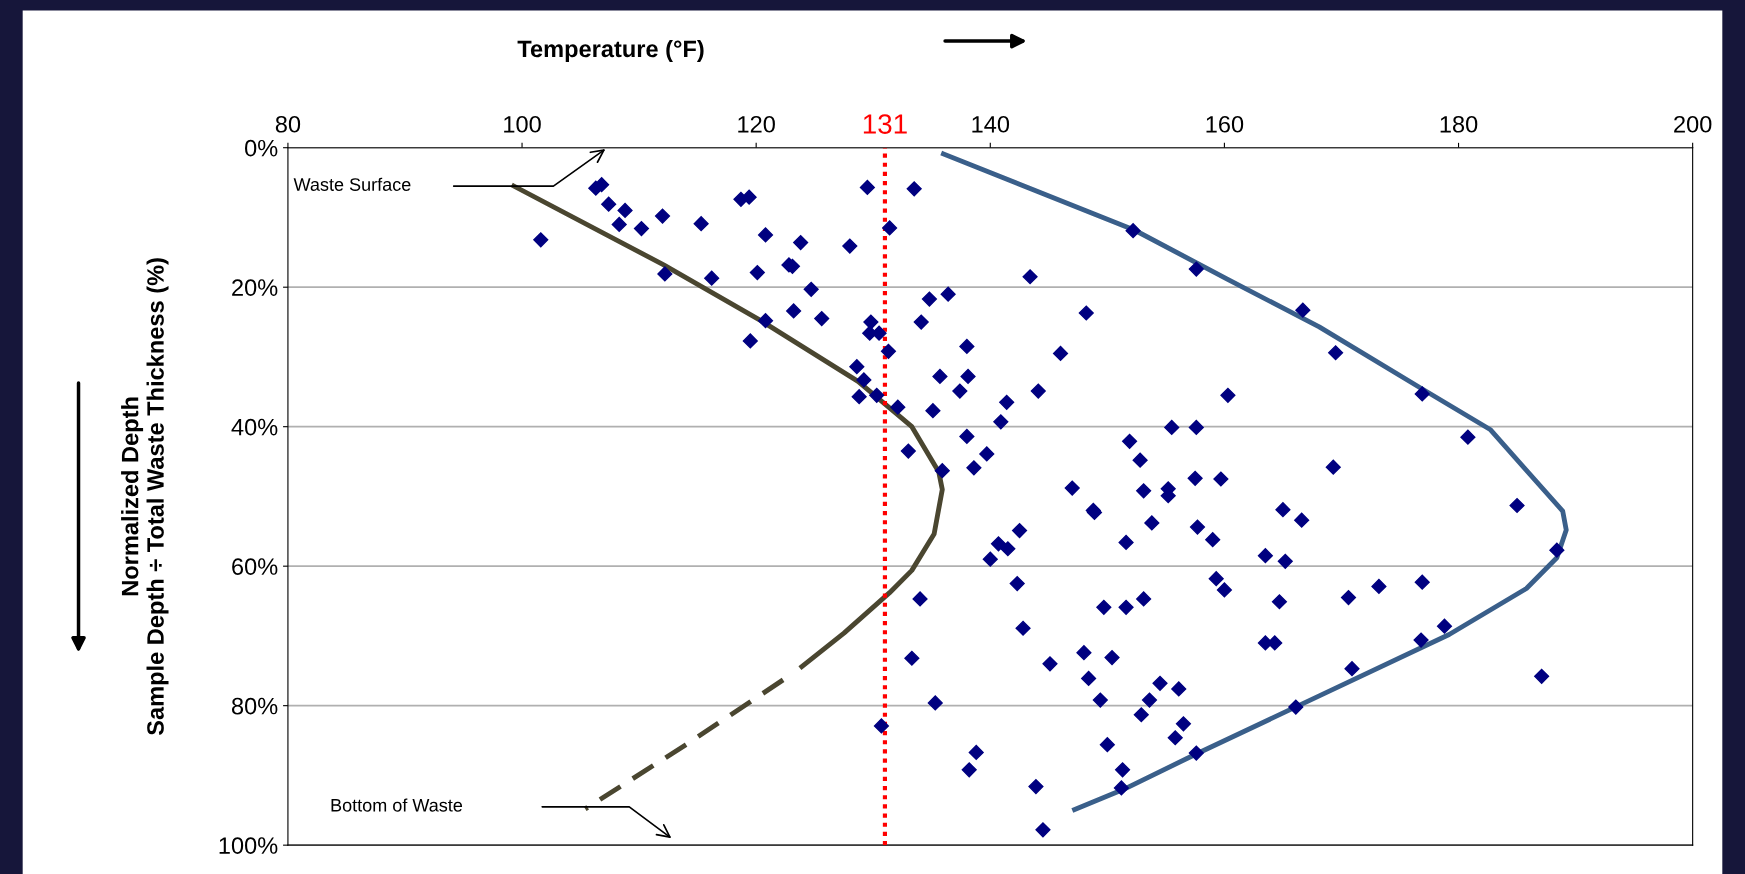  Describe the element at coordinates (991, 124) in the screenshot. I see `x-tick-label: 140` at that location.